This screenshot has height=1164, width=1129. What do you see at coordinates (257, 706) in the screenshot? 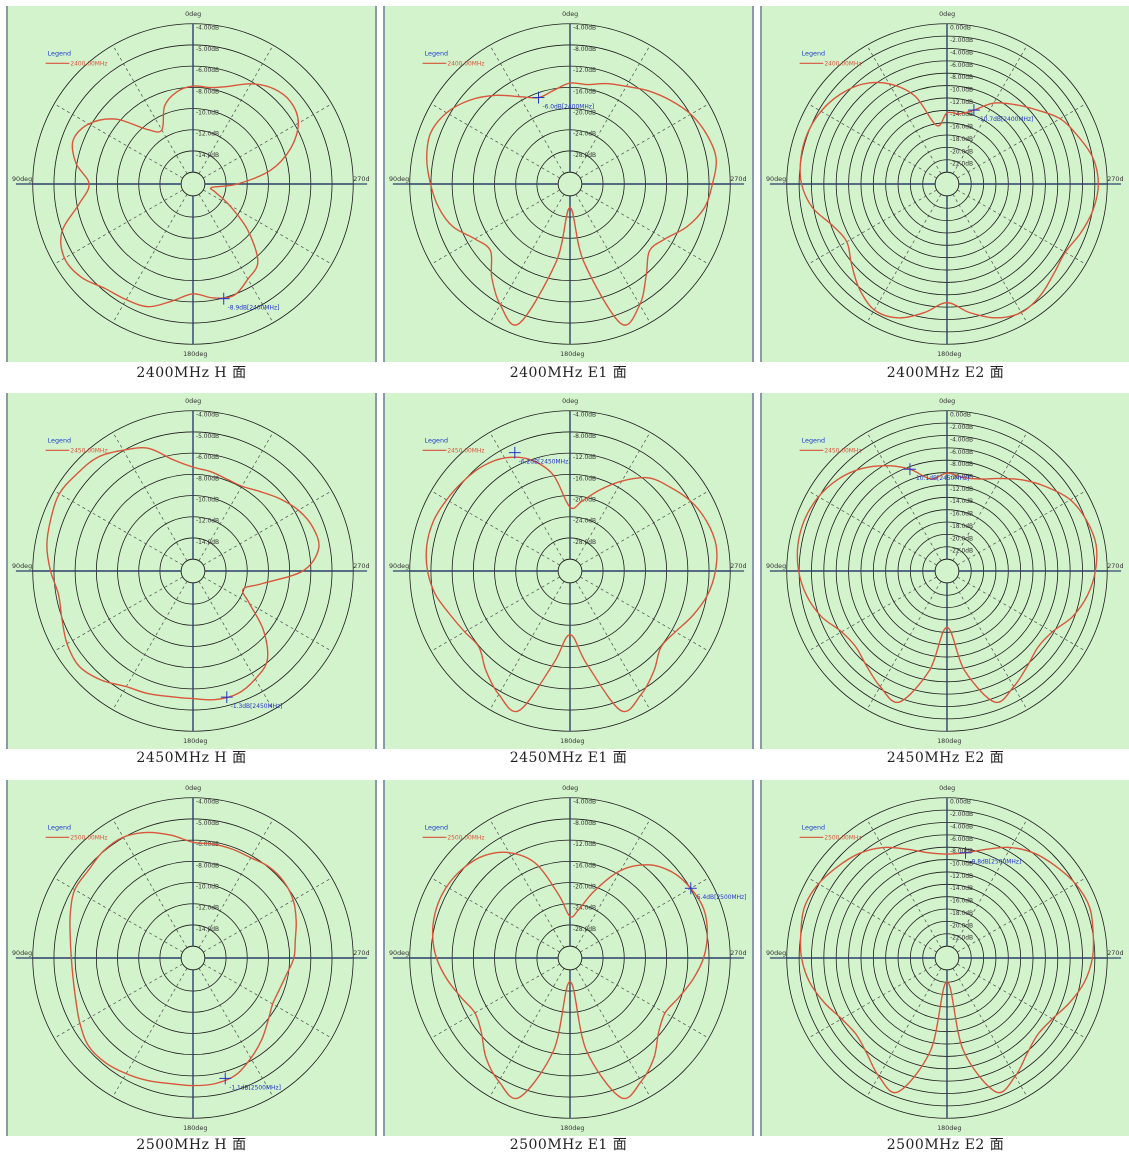
I see `marker-label: -1.3dB[2450MHz]` at bounding box center [257, 706].